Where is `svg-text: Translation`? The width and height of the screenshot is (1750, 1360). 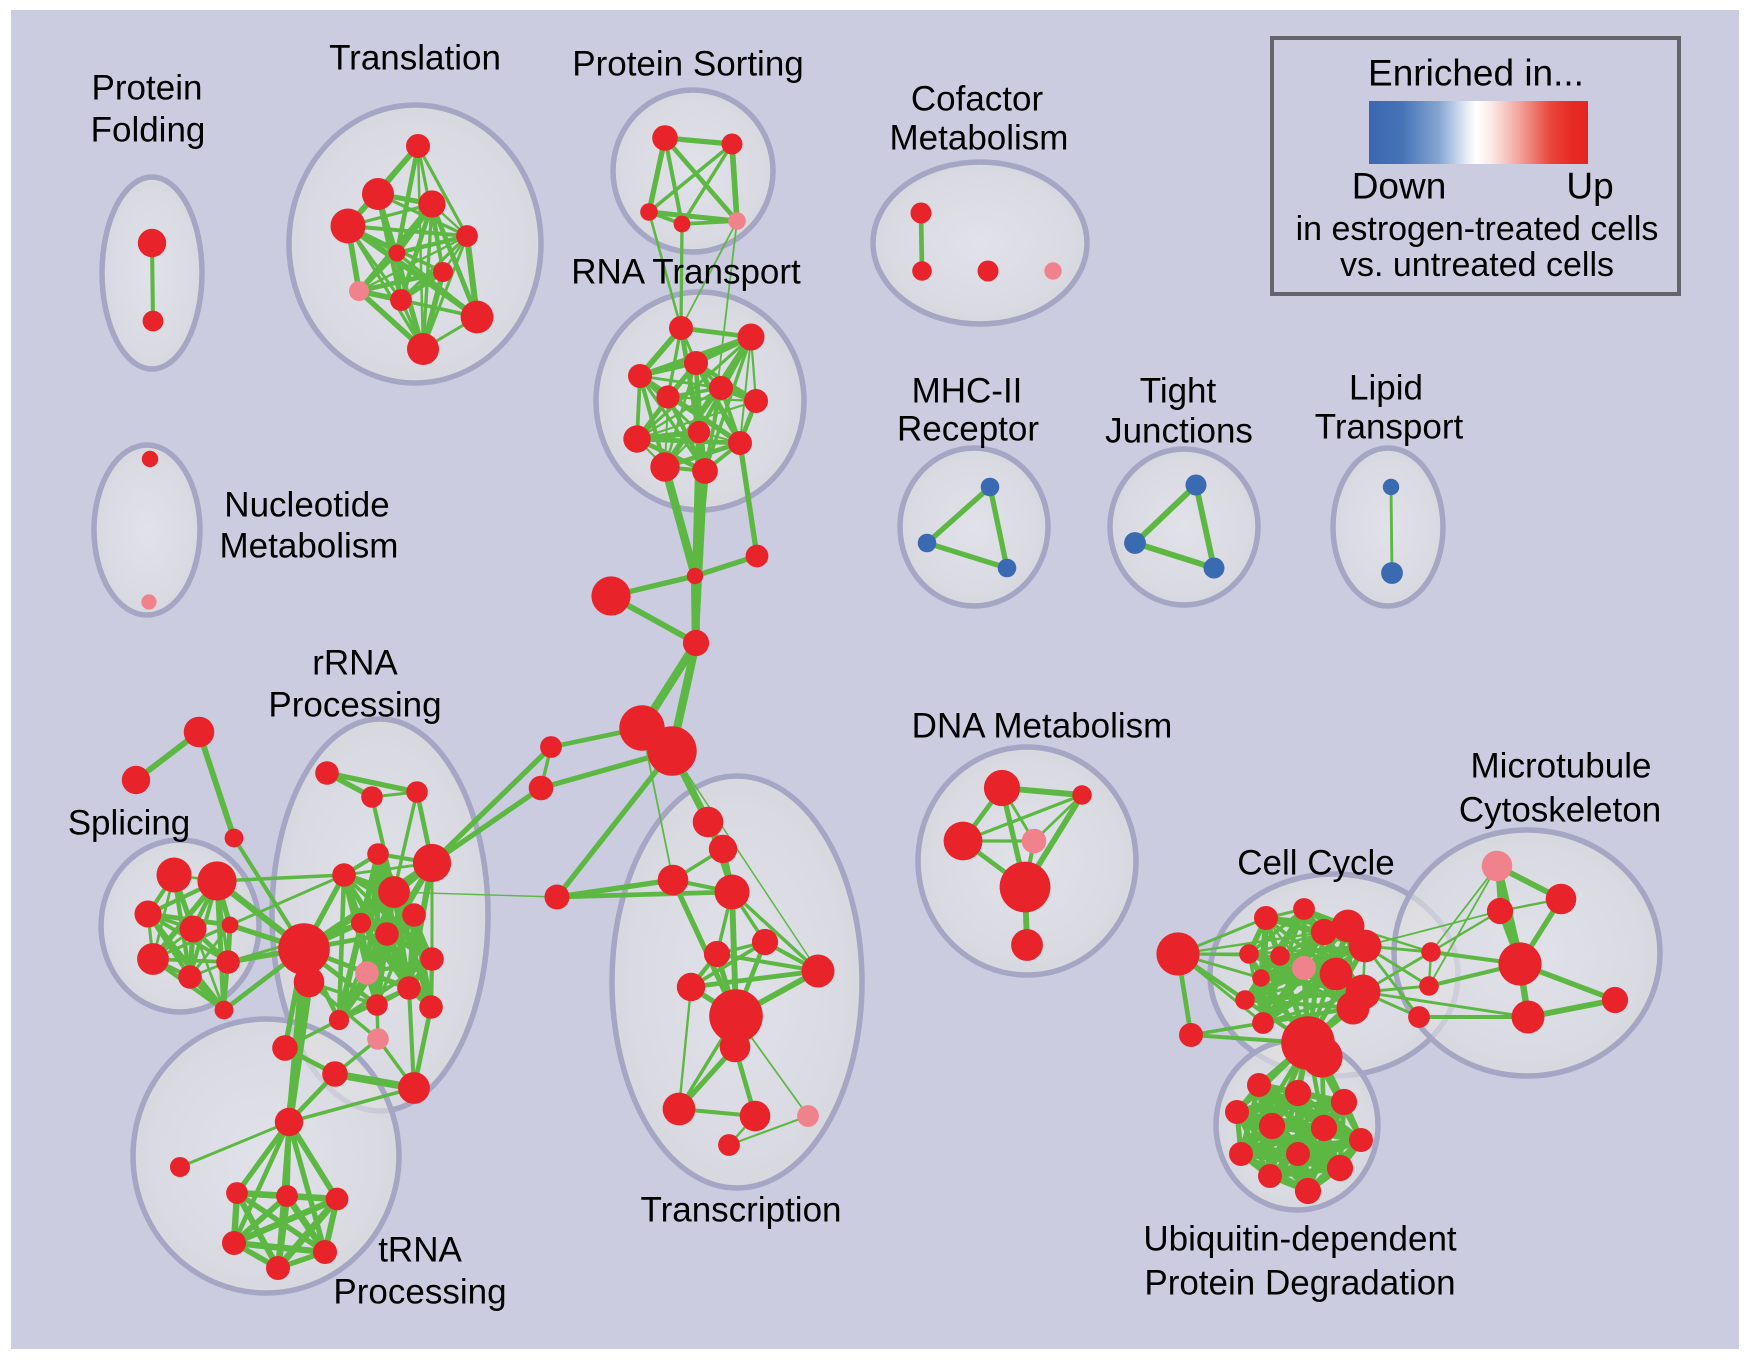 svg-text: Translation is located at coordinates (415, 58).